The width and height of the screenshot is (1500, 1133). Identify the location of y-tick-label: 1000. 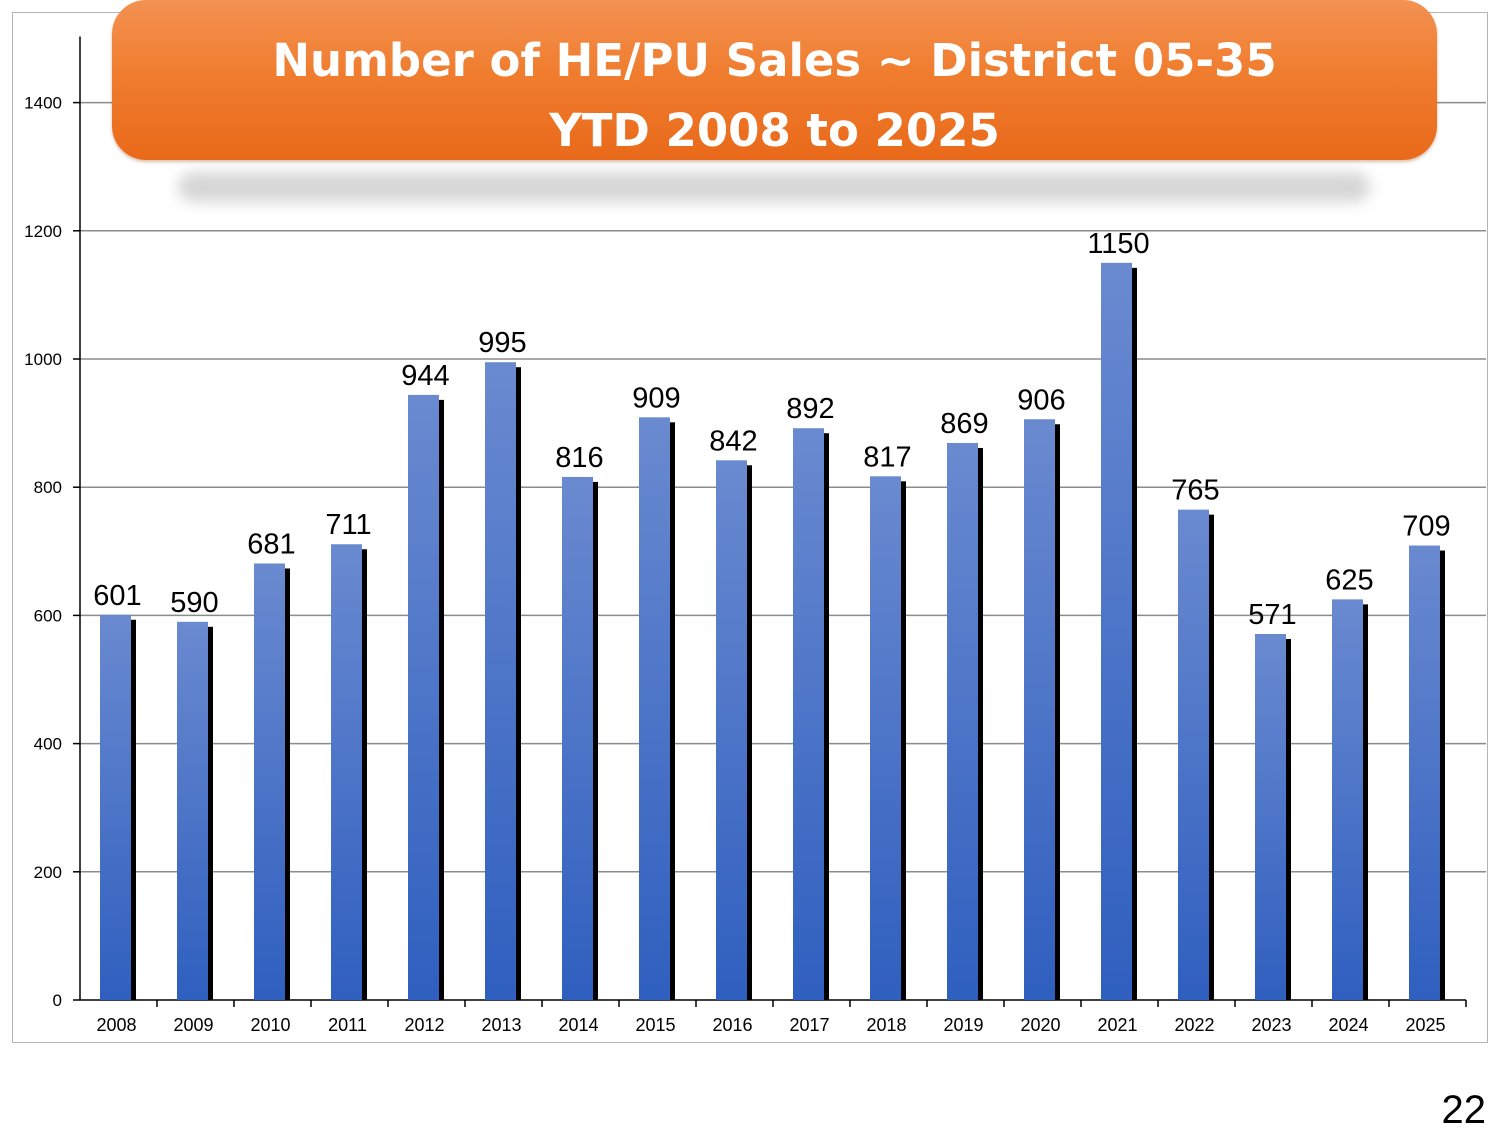
(43, 359).